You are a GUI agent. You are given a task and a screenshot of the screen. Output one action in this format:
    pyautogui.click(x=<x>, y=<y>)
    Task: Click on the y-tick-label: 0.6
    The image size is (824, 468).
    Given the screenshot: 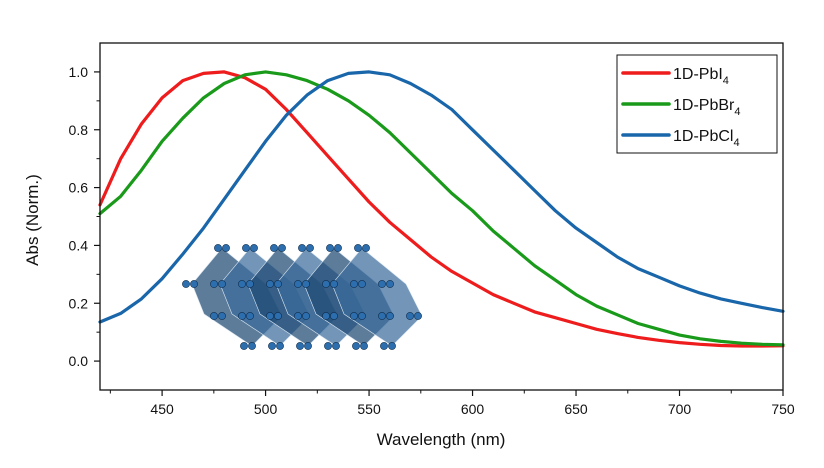 What is the action you would take?
    pyautogui.click(x=79, y=188)
    